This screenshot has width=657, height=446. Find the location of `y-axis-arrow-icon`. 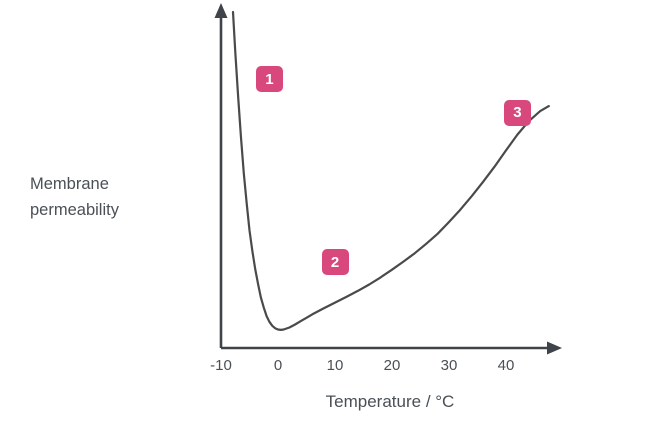

y-axis-arrow-icon is located at coordinates (221, 10).